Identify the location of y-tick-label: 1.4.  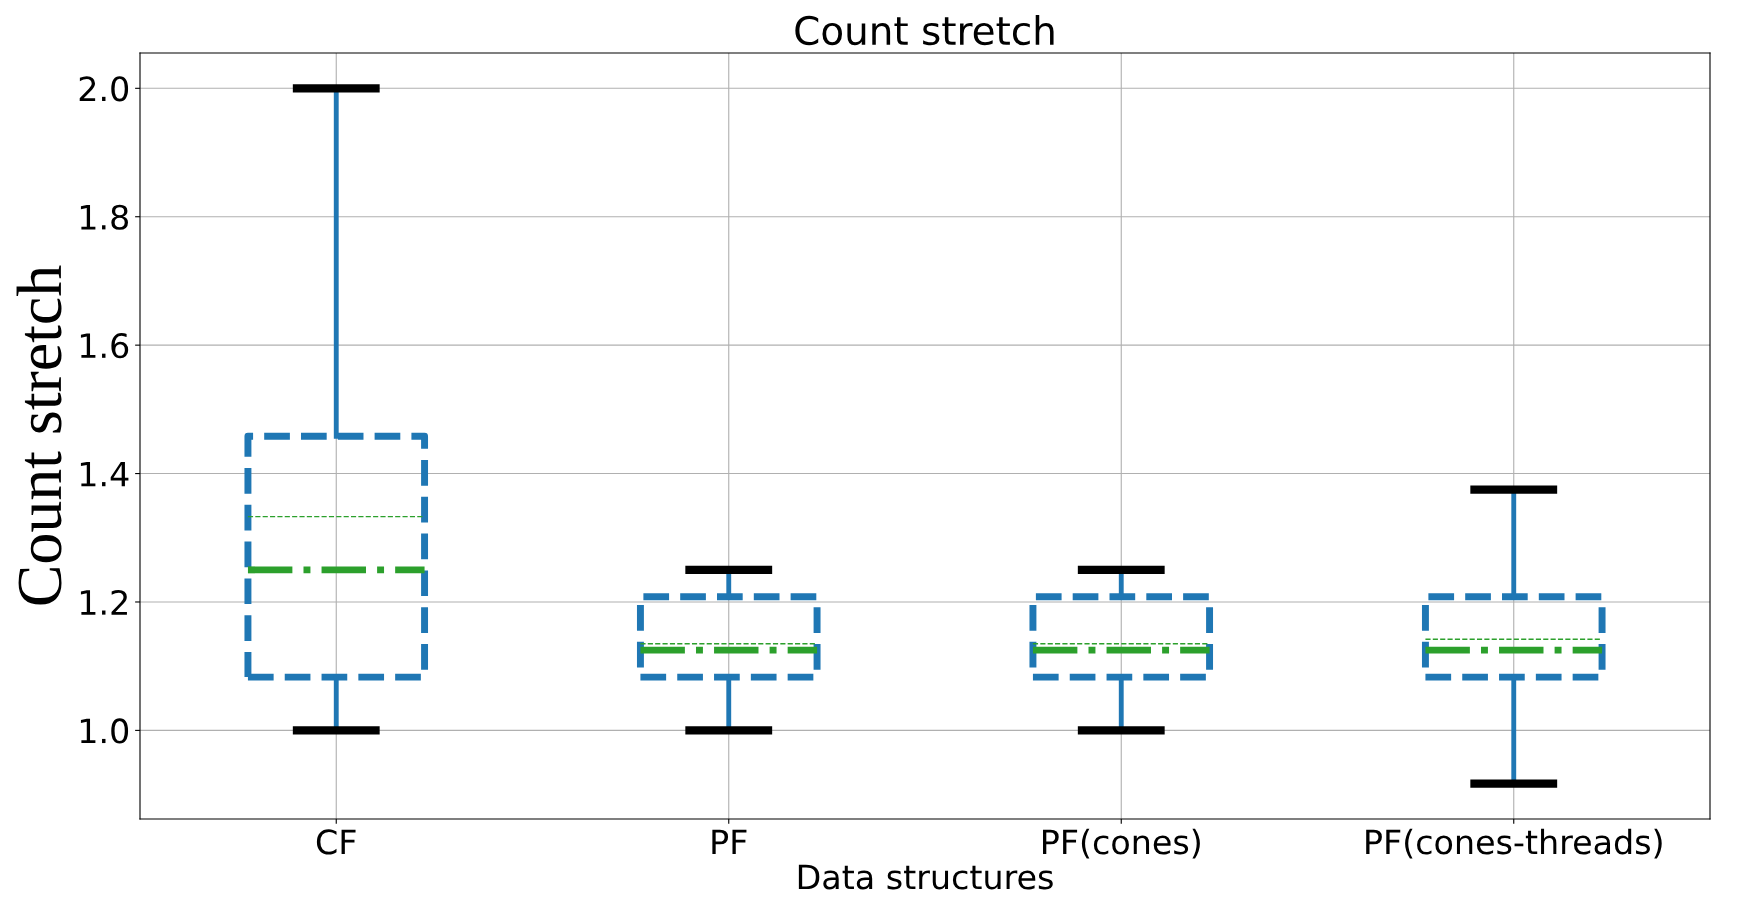
(104, 474).